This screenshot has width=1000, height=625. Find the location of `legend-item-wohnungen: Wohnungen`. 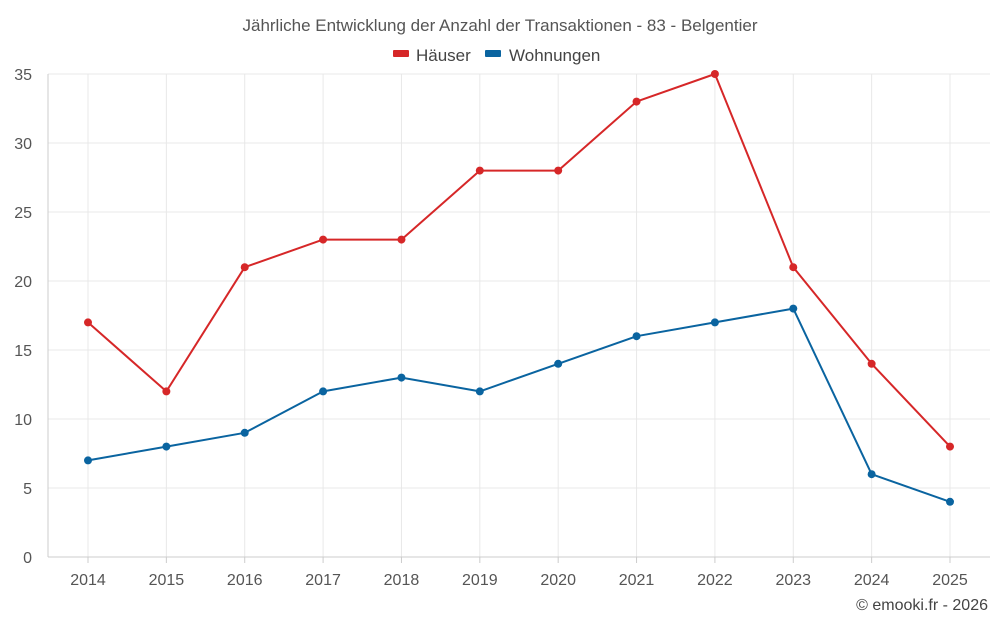

legend-item-wohnungen: Wohnungen is located at coordinates (542, 55).